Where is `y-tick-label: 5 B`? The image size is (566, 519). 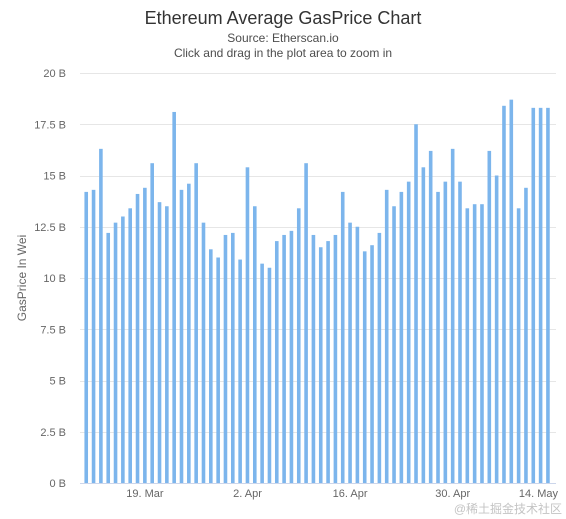 y-tick-label: 5 B is located at coordinates (57, 382).